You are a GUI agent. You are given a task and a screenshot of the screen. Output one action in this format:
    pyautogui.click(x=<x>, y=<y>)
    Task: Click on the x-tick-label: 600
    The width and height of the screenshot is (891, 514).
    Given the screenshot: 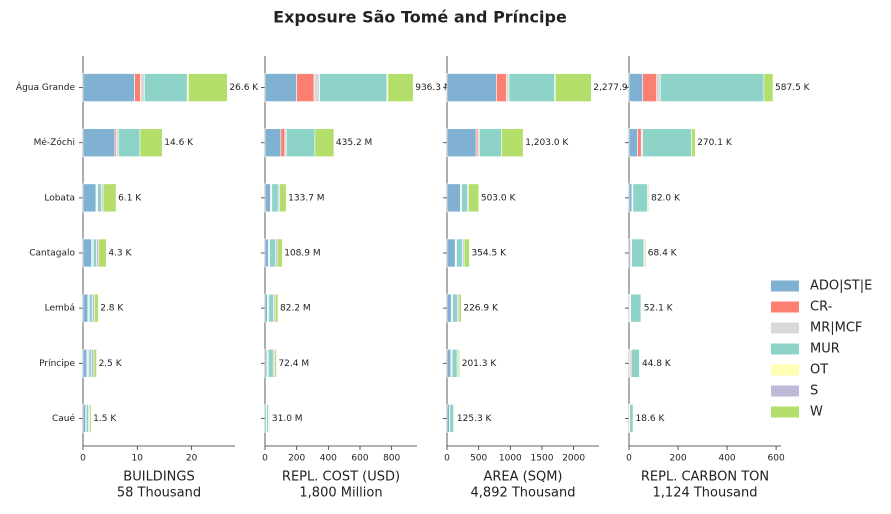 What is the action you would take?
    pyautogui.click(x=359, y=459)
    